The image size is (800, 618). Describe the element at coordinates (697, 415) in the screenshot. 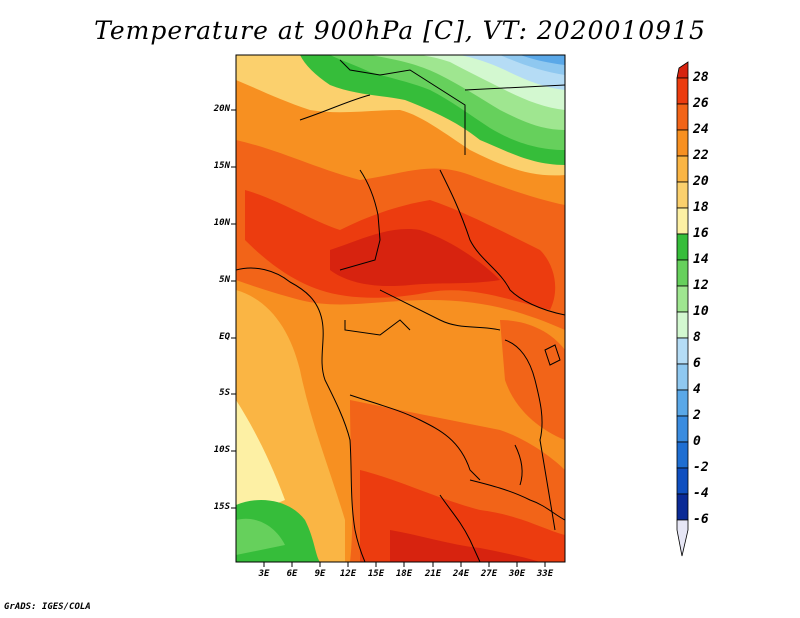

I see `colorbar-label-2: 2` at that location.